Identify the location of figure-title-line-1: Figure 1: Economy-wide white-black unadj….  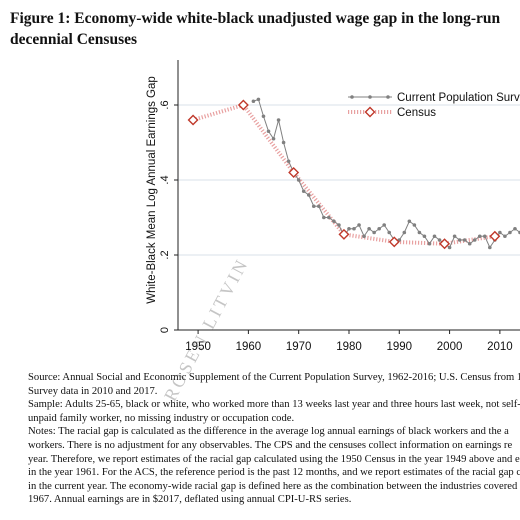
(255, 18).